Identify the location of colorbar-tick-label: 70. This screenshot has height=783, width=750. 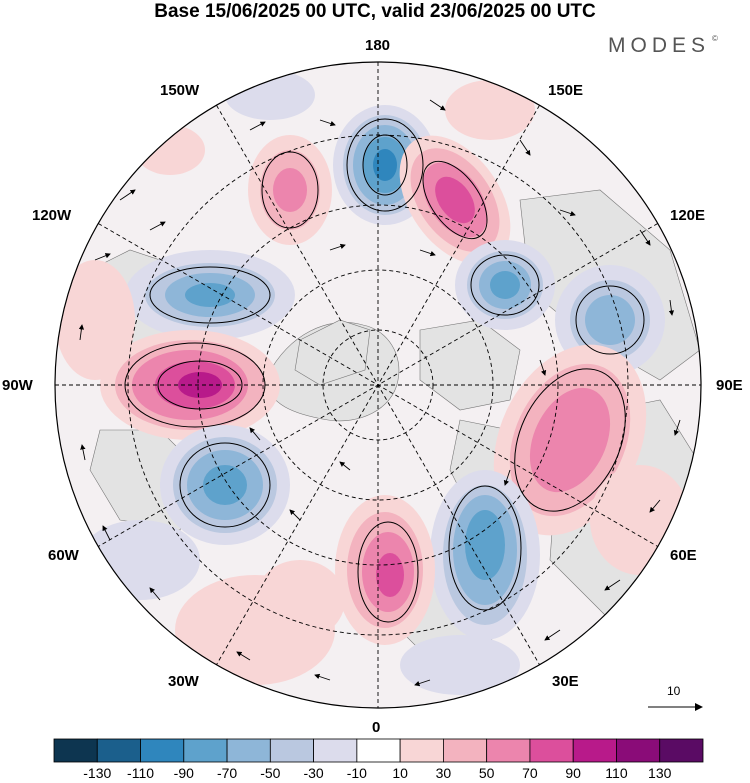
(530, 773).